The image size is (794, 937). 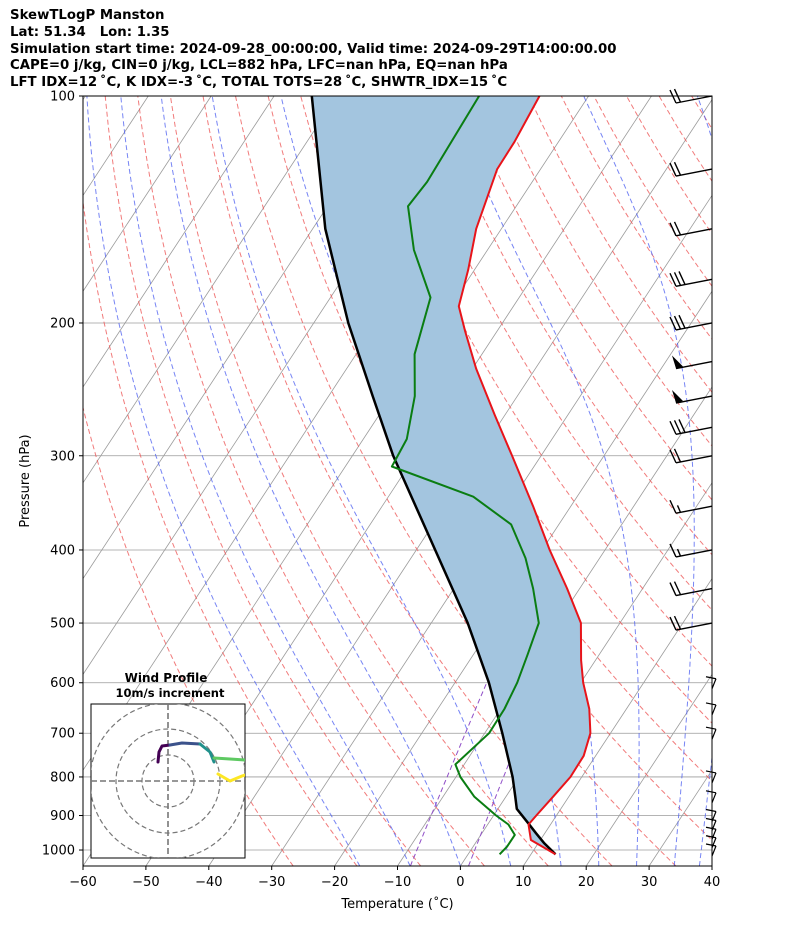 I want to click on x-tick-label: −20, so click(x=334, y=882).